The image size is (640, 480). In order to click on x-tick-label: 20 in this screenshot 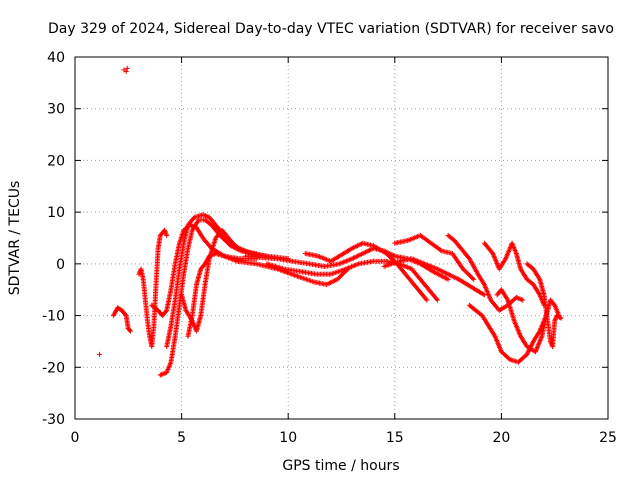, I will do `click(501, 438)`.